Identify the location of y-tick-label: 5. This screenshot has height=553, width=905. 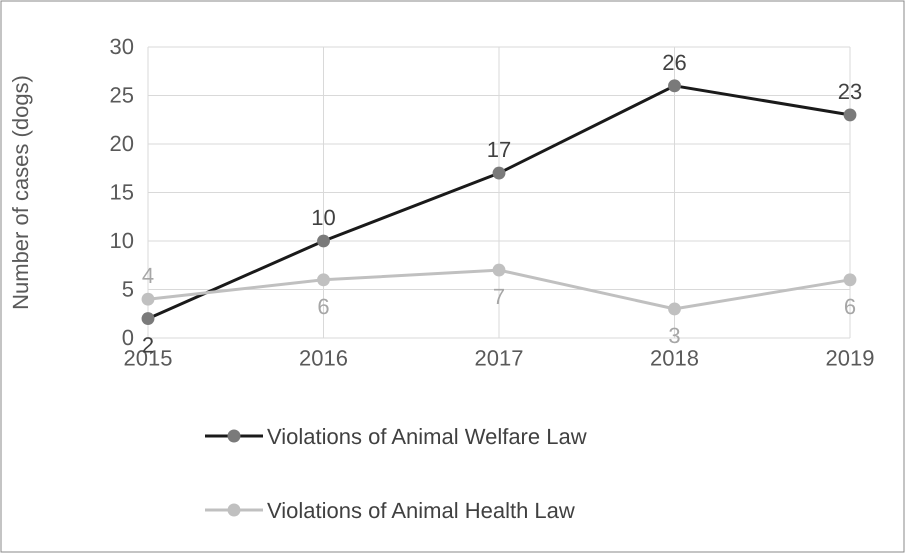
(128, 289).